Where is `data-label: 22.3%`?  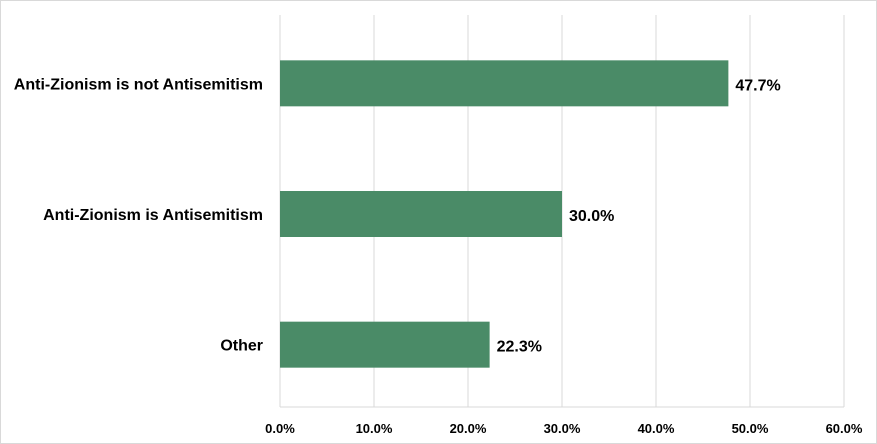
data-label: 22.3% is located at coordinates (519, 347).